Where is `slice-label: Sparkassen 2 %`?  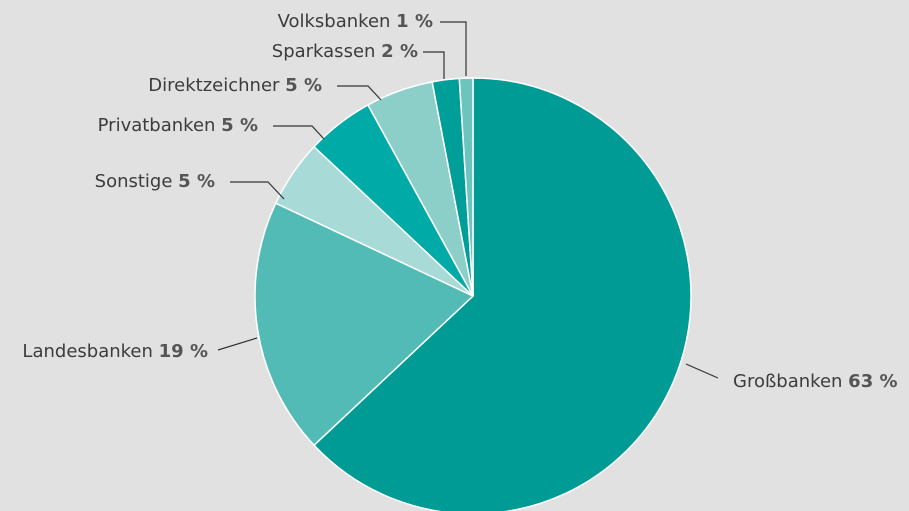 slice-label: Sparkassen 2 % is located at coordinates (345, 51).